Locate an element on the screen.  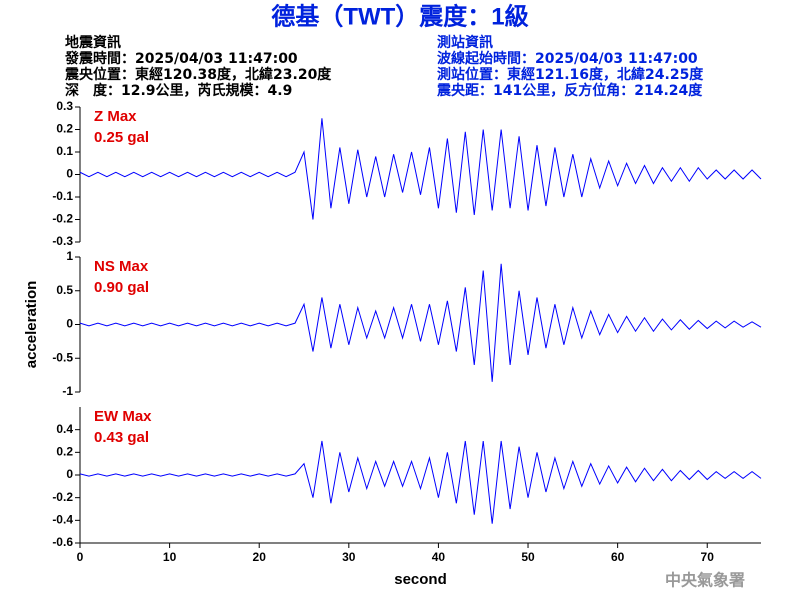
max-annotation: 0.90 gal is located at coordinates (121, 287).